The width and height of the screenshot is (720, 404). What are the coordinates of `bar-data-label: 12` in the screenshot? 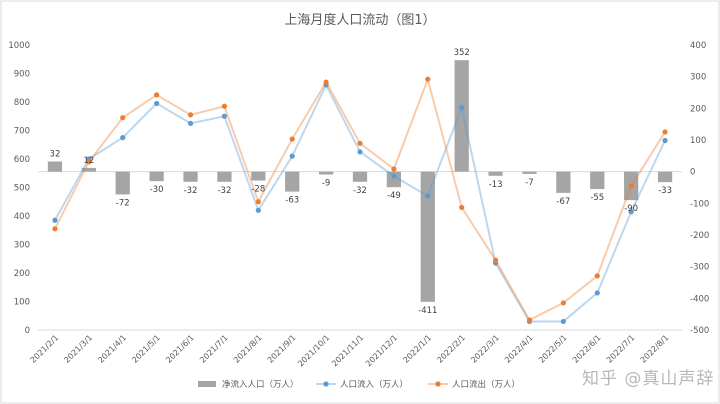 It's located at (88, 161).